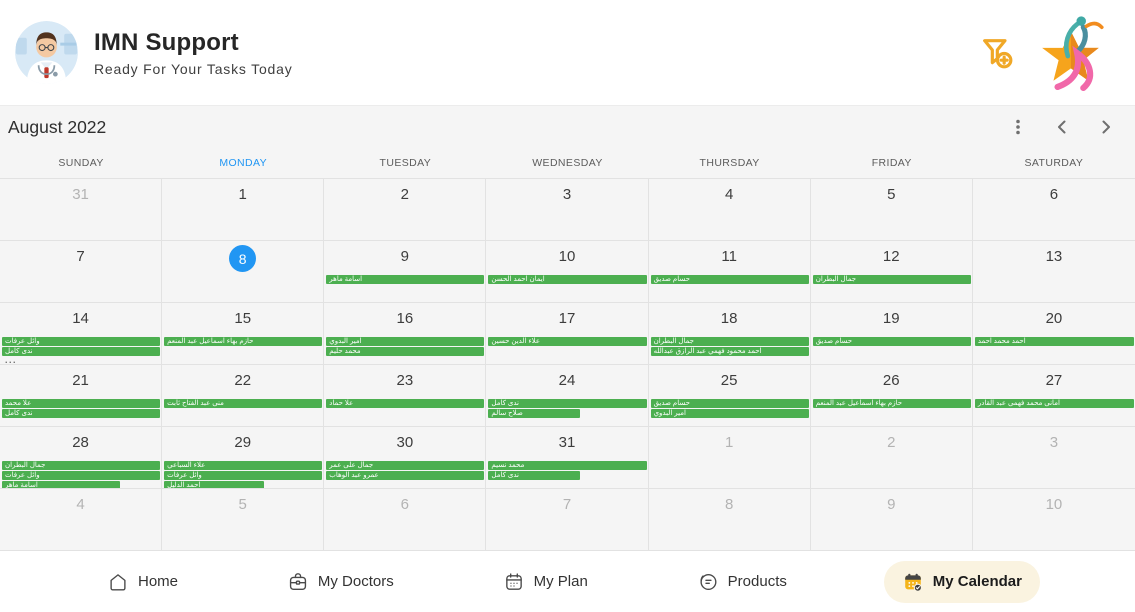 This screenshot has height=612, width=1135. Describe the element at coordinates (405, 465) in the screenshot. I see `event-bar: جمال على عمر` at that location.